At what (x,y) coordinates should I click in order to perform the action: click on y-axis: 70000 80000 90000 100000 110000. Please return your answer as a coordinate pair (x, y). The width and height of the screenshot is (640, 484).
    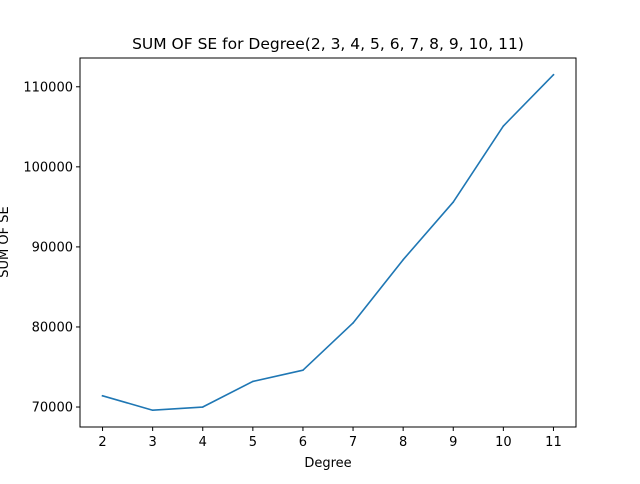
    Looking at the image, I should click on (51, 248).